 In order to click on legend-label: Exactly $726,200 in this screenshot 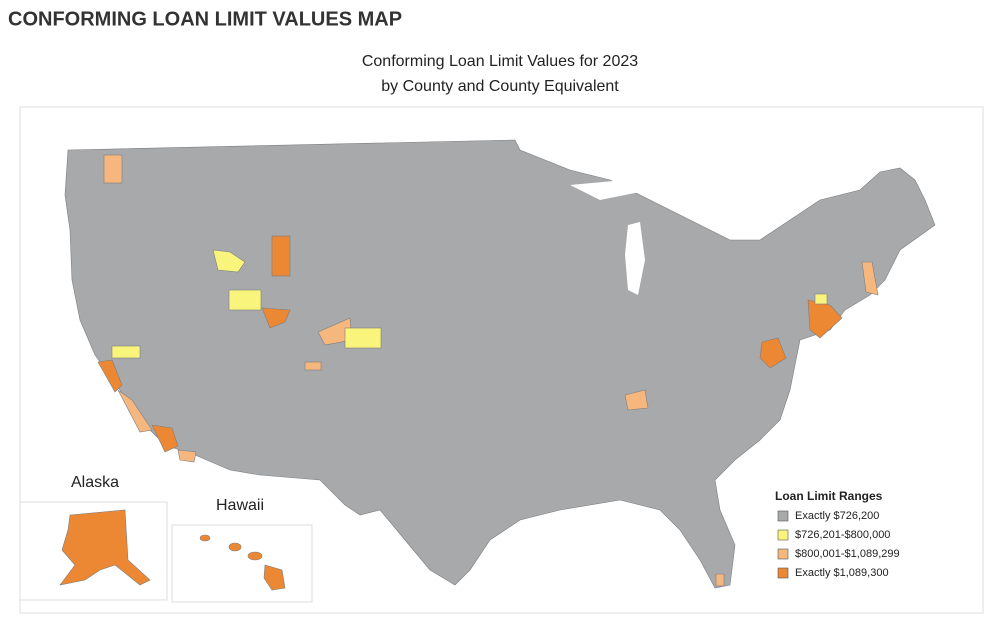, I will do `click(837, 516)`.